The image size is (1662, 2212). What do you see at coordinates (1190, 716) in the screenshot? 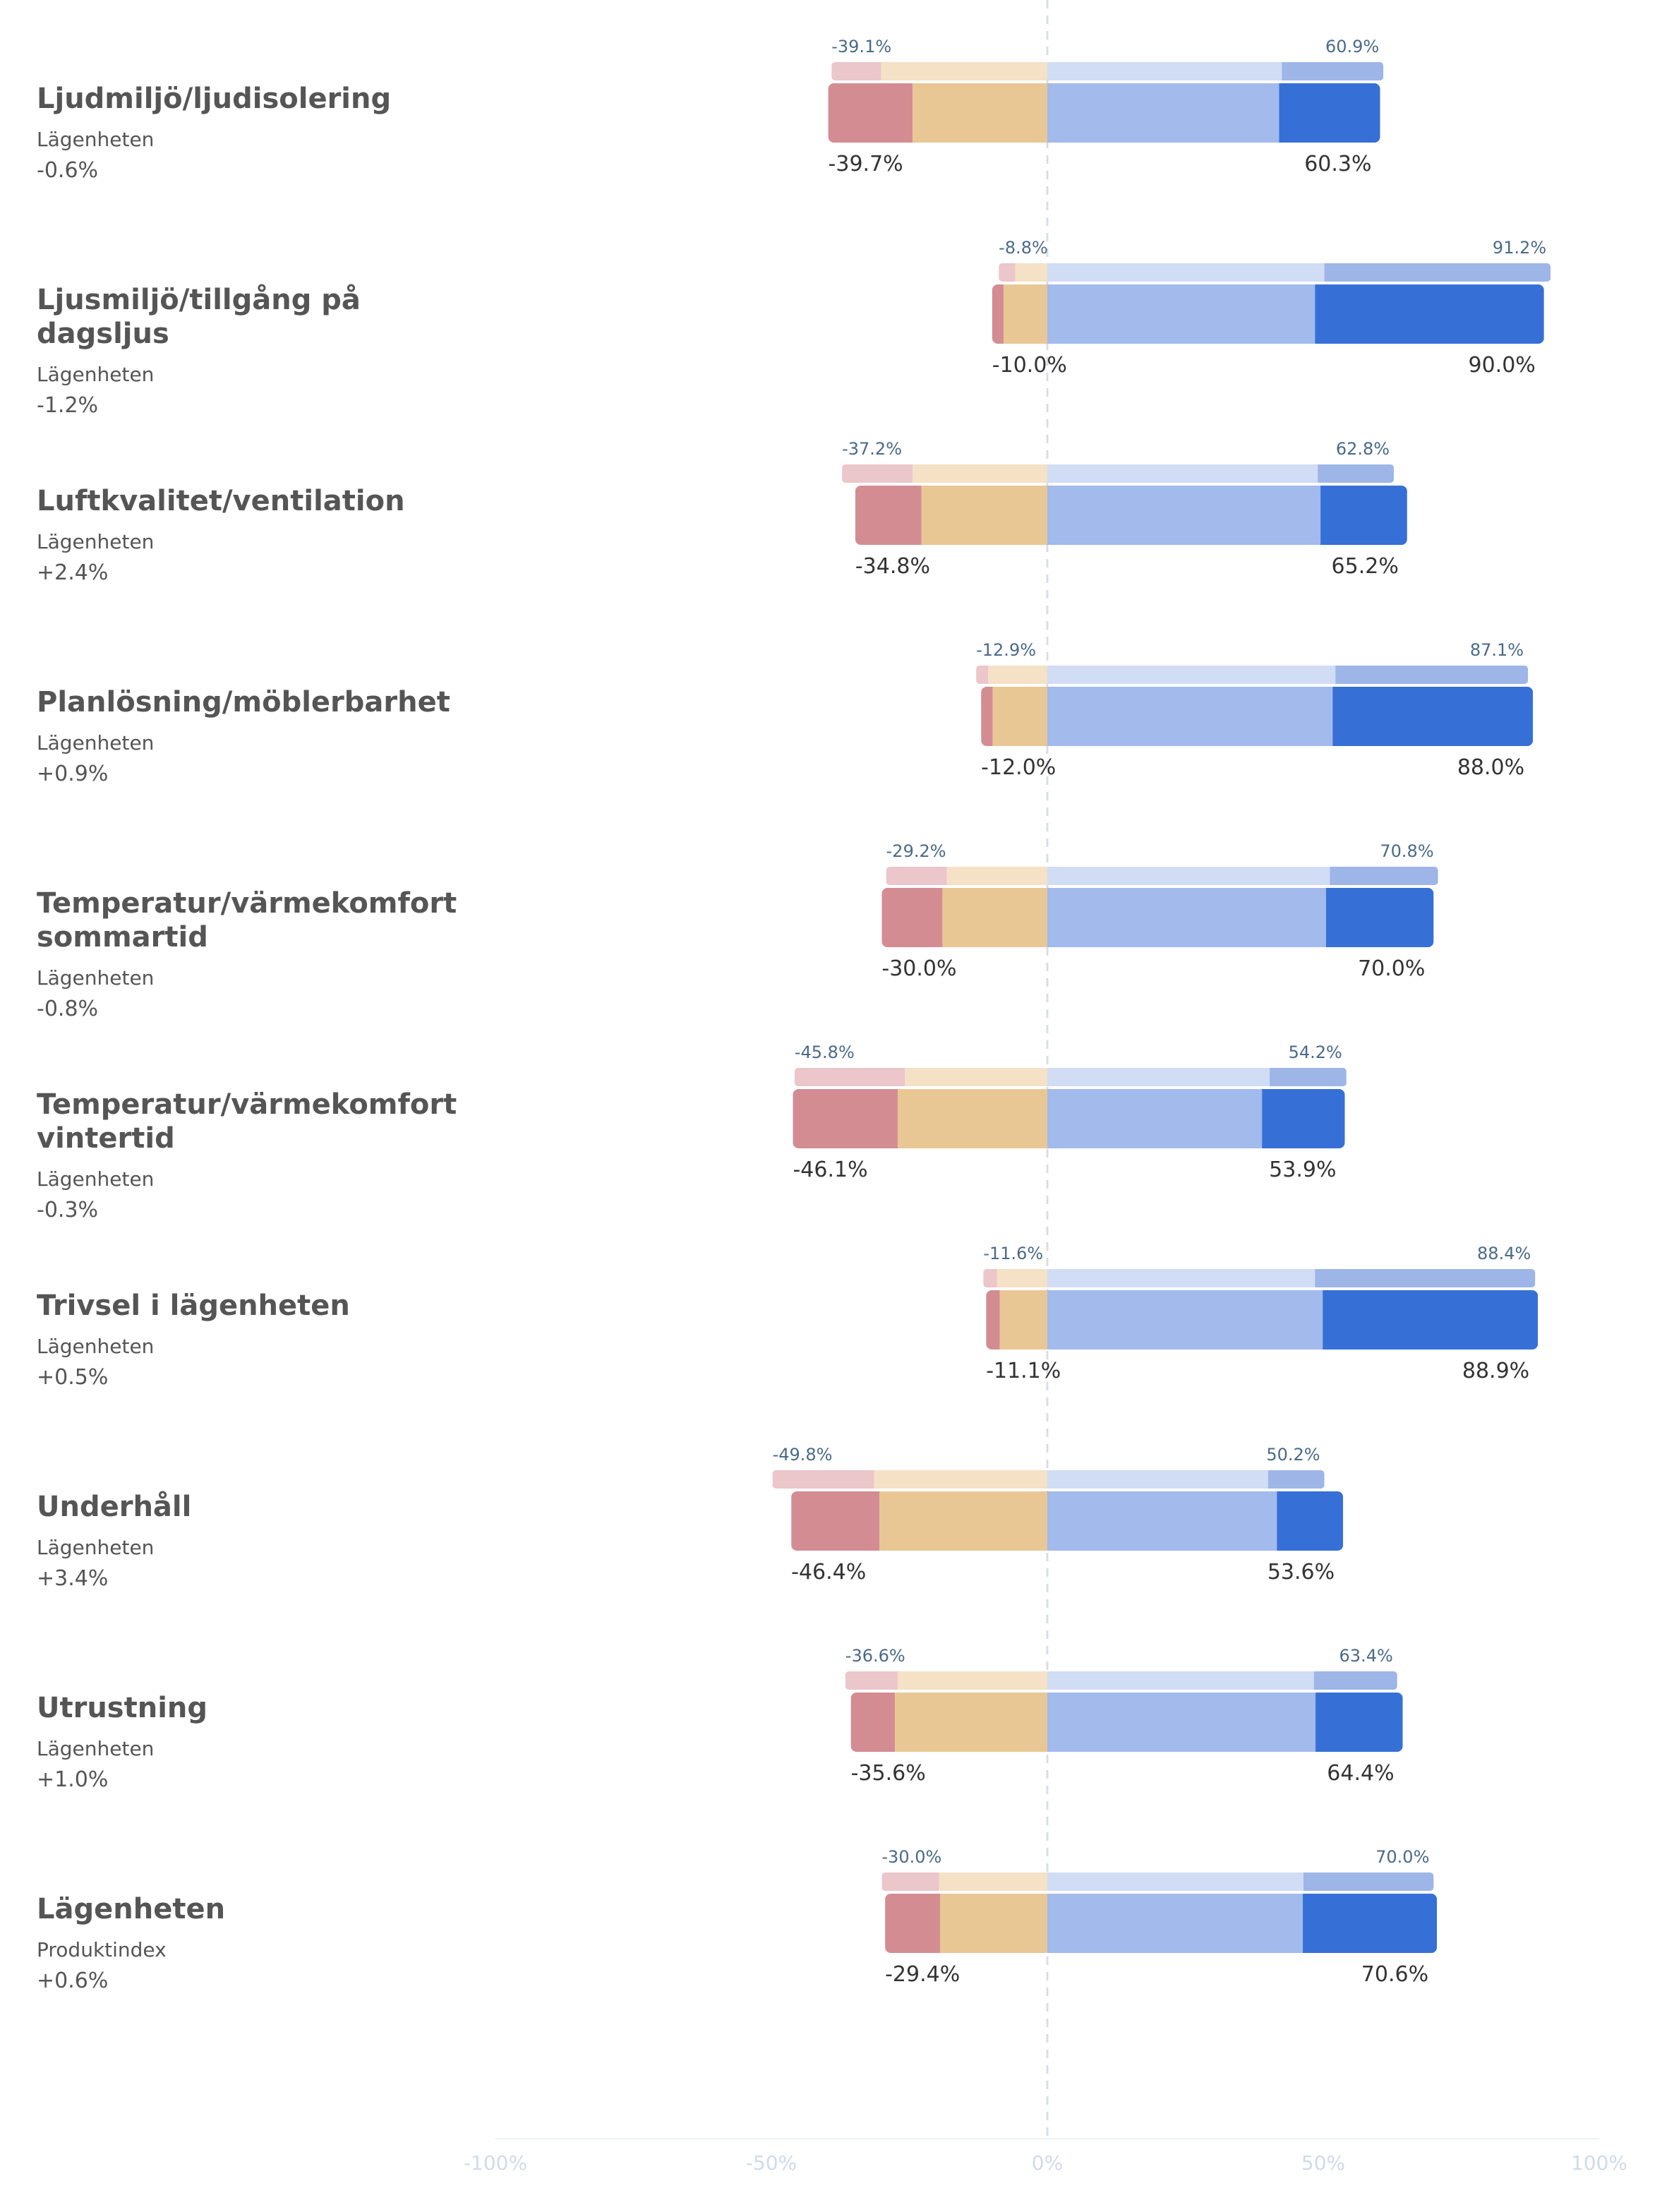
I see `main-row-3-weak-positive-segment` at bounding box center [1190, 716].